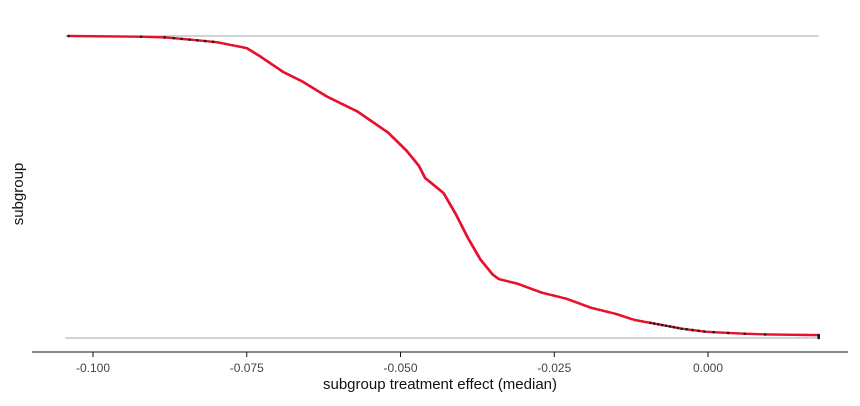 This screenshot has height=406, width=860. What do you see at coordinates (440, 384) in the screenshot?
I see `x-axis-title: subgroup treatment effect (median)` at bounding box center [440, 384].